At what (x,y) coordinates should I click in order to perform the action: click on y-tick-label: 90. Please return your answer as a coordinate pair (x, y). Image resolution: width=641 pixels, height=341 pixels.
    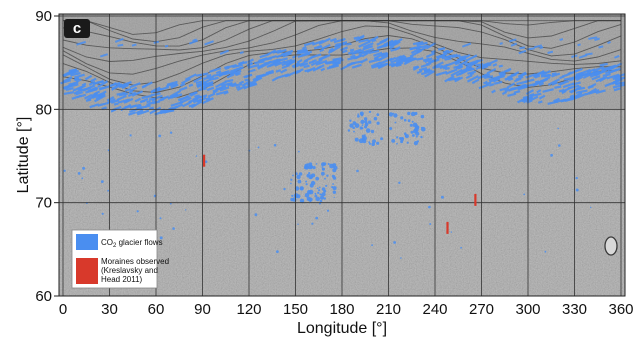
    Looking at the image, I should click on (43, 16).